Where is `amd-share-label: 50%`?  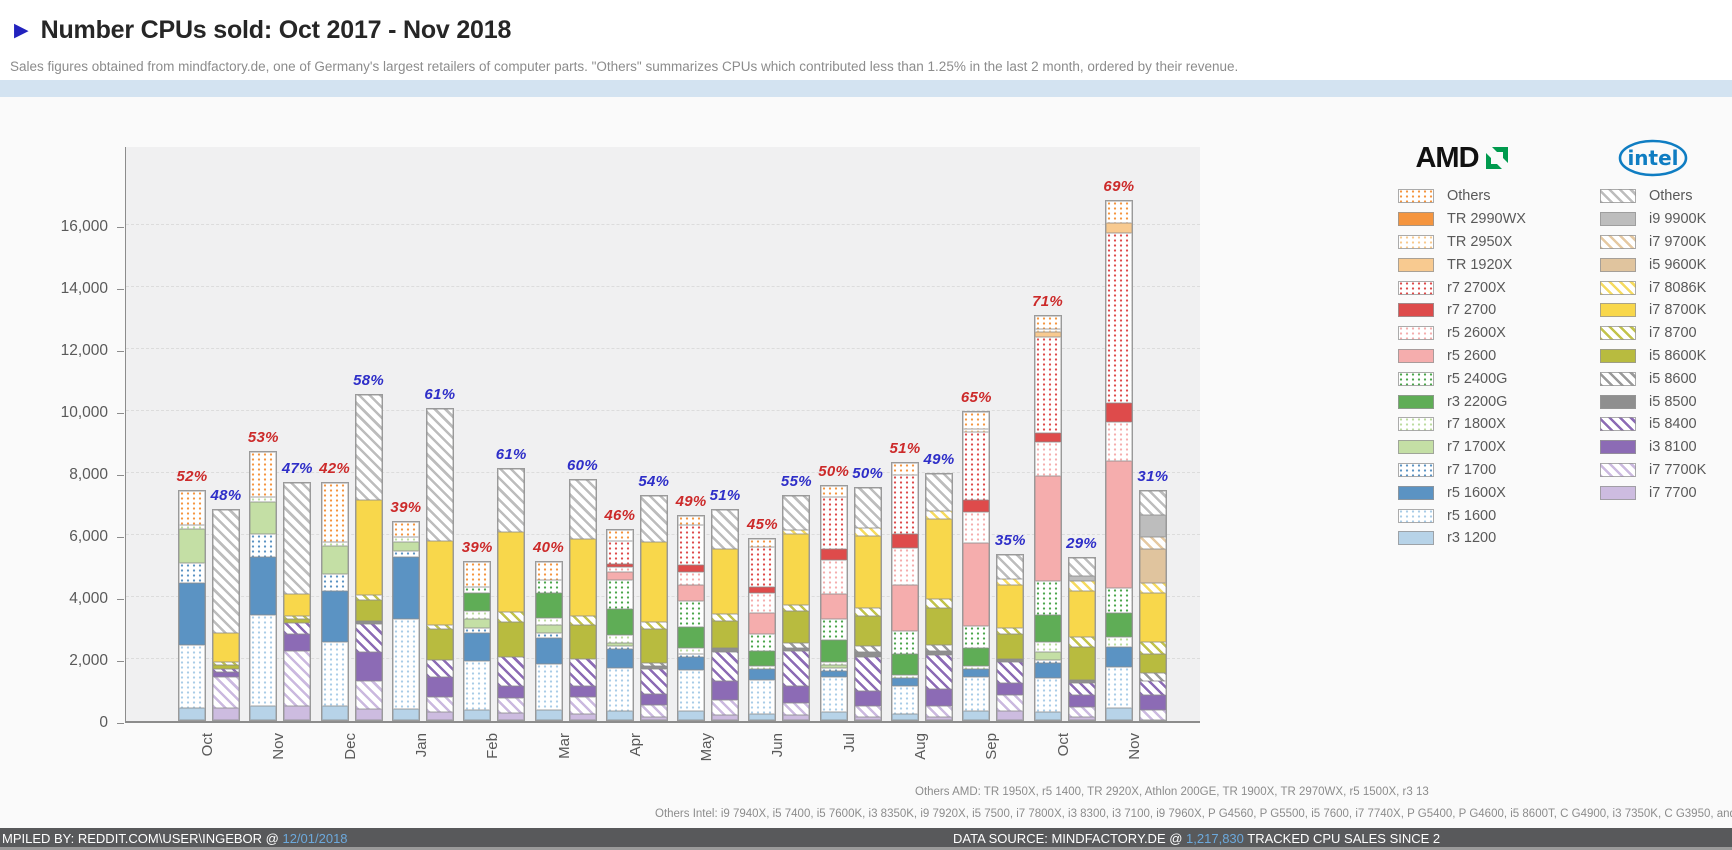 amd-share-label: 50% is located at coordinates (834, 472).